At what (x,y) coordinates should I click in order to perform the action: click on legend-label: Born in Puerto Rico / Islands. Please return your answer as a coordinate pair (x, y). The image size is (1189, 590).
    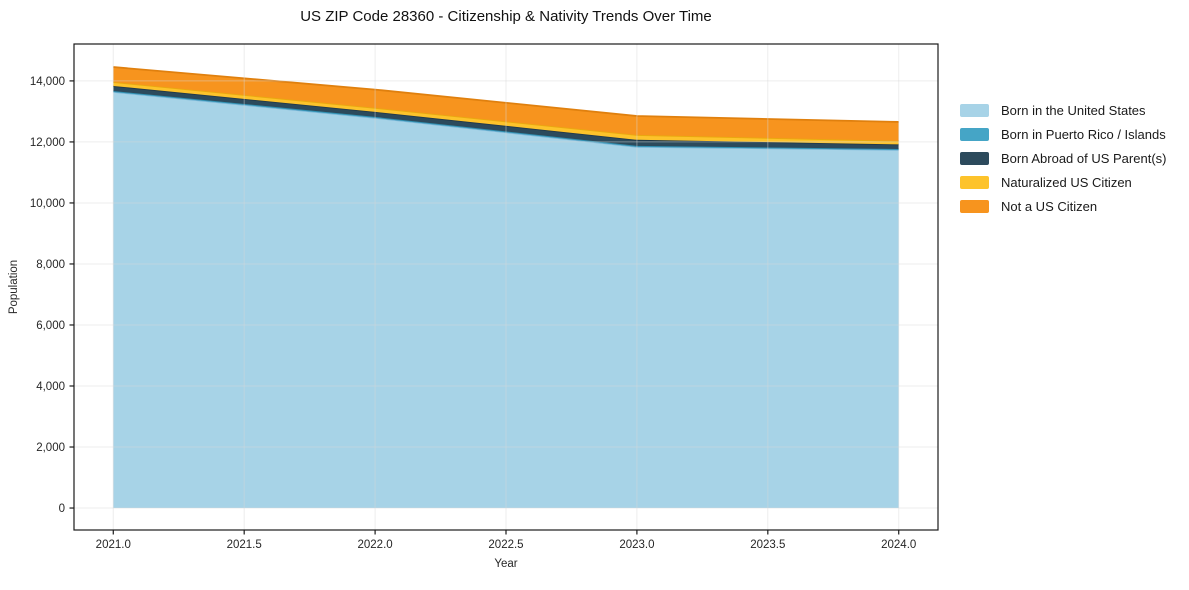
    Looking at the image, I should click on (1083, 134).